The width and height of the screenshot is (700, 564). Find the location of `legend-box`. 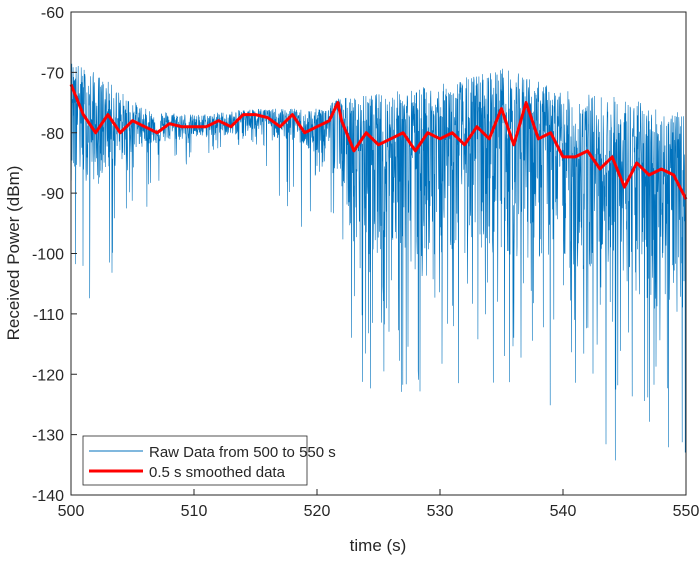

legend-box is located at coordinates (195, 460).